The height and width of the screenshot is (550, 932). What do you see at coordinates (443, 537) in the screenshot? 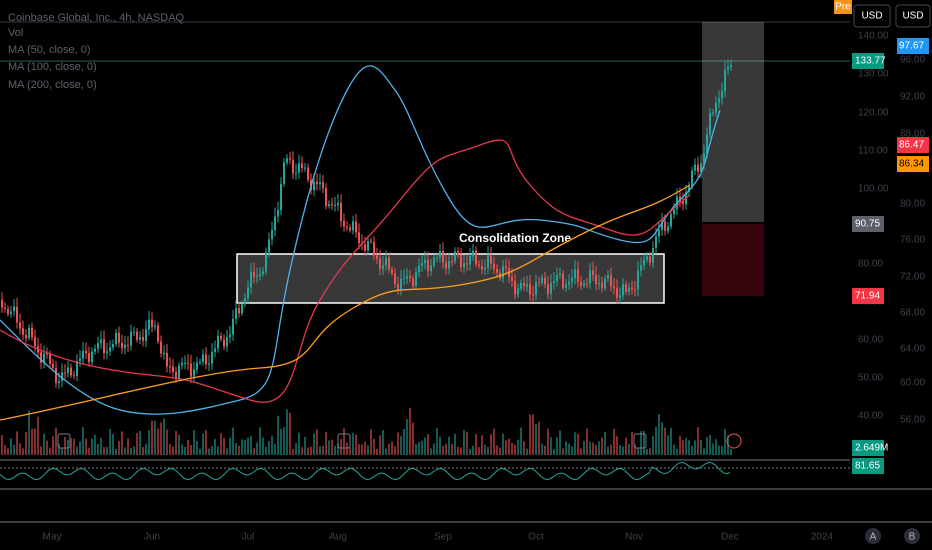
I see `time-label: Sep` at bounding box center [443, 537].